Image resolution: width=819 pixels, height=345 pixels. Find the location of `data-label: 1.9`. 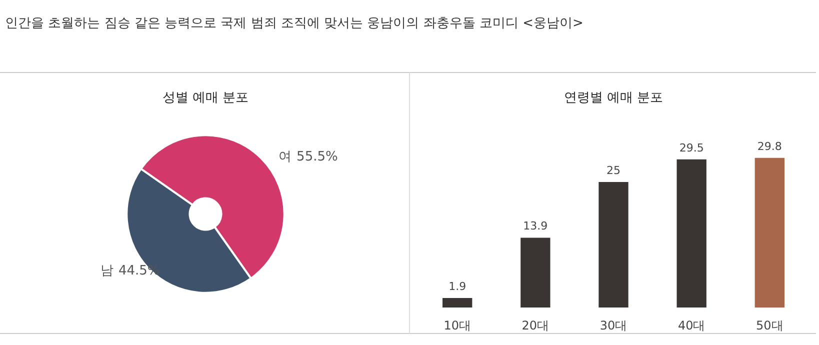

data-label: 1.9 is located at coordinates (457, 286).